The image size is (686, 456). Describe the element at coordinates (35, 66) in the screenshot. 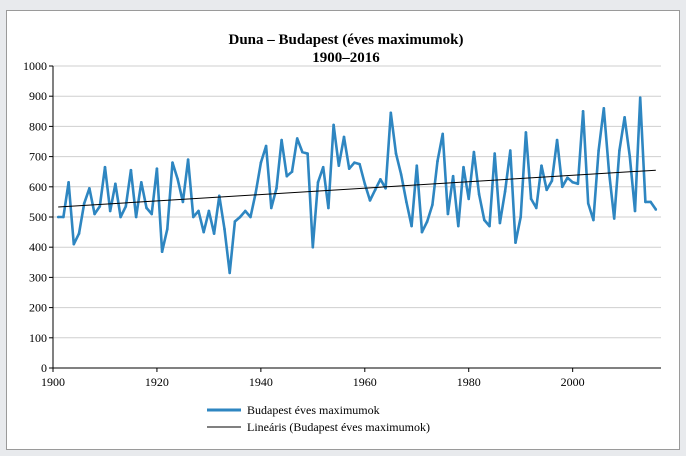

I see `y-tick-label: 1000` at that location.